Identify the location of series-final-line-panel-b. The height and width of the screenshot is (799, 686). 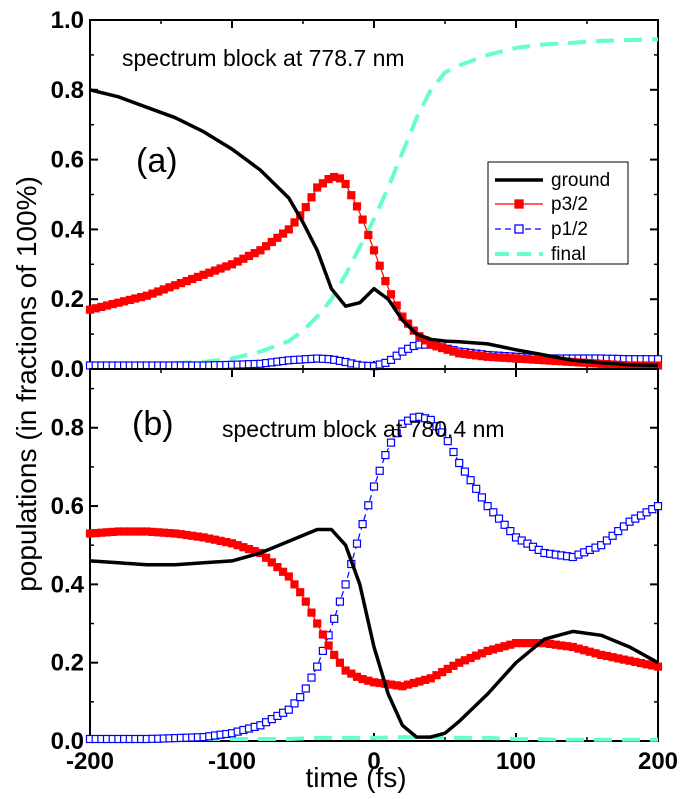
(374, 738).